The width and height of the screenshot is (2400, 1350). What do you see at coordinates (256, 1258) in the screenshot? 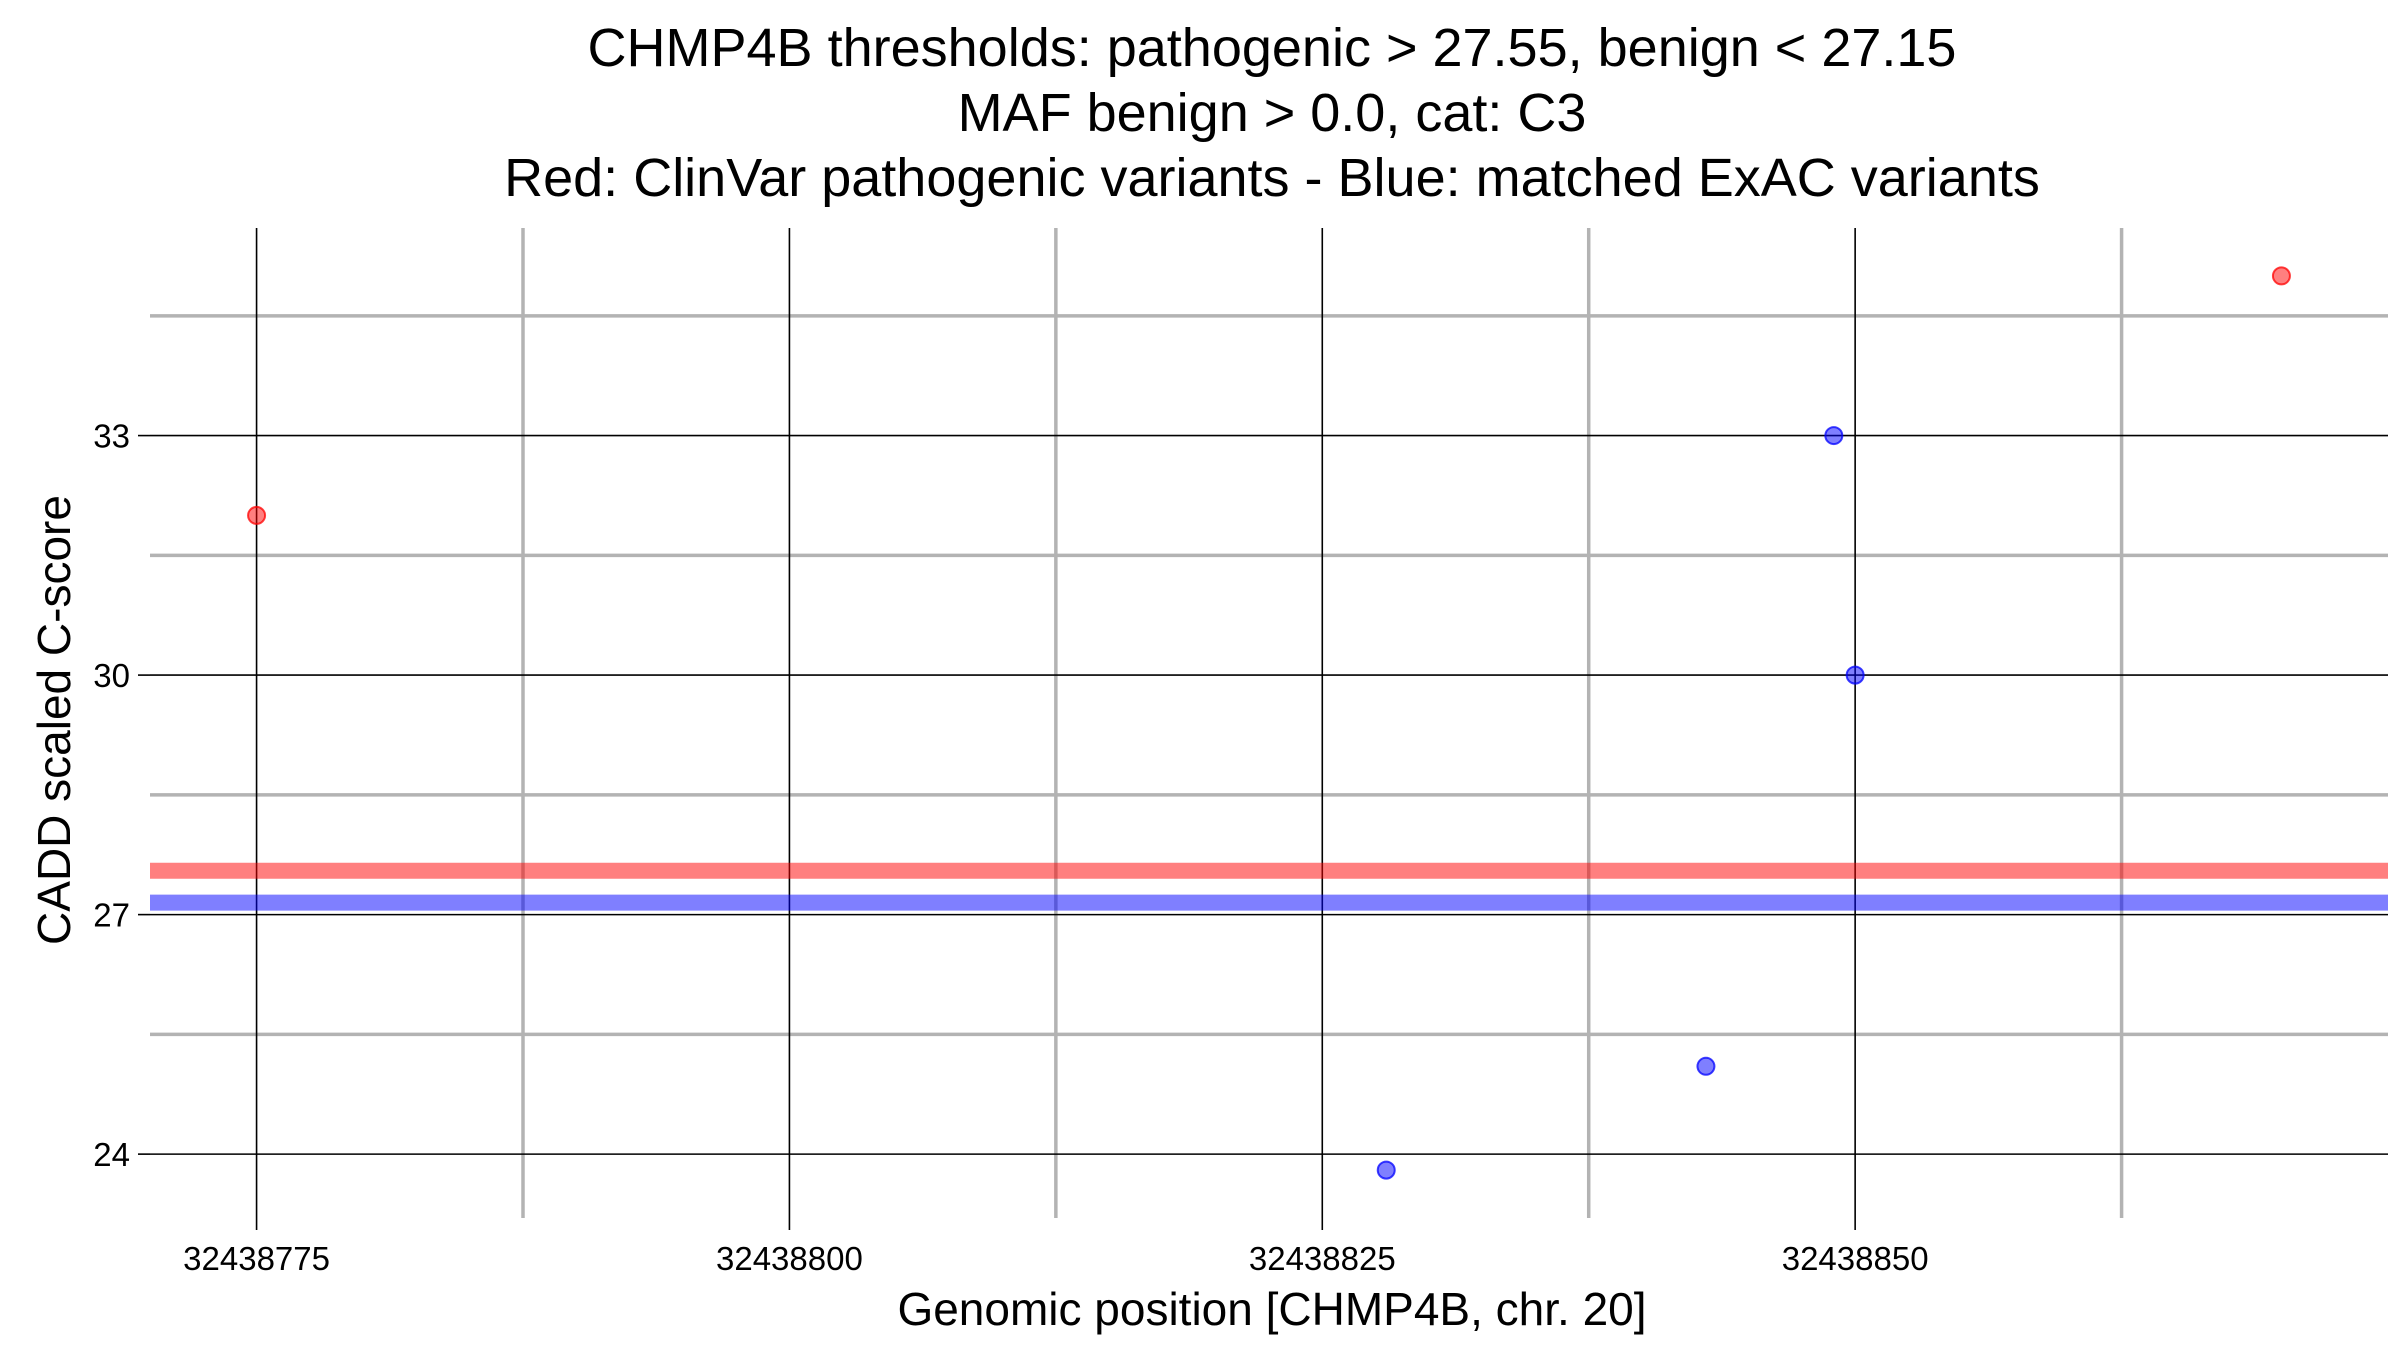
I see `x-tick-label-0: 32438775` at bounding box center [256, 1258].